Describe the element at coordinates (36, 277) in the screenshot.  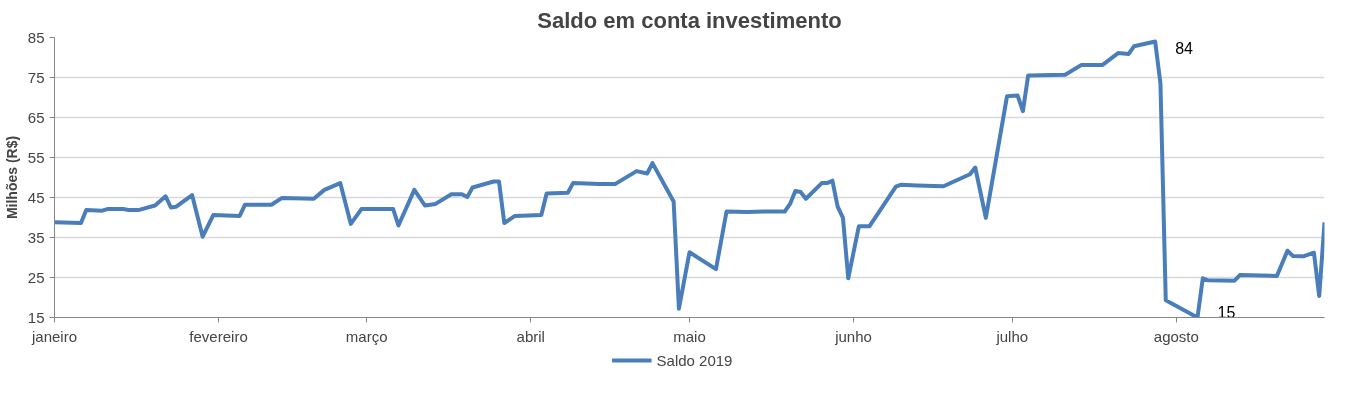
I see `y-tick-label: 25` at that location.